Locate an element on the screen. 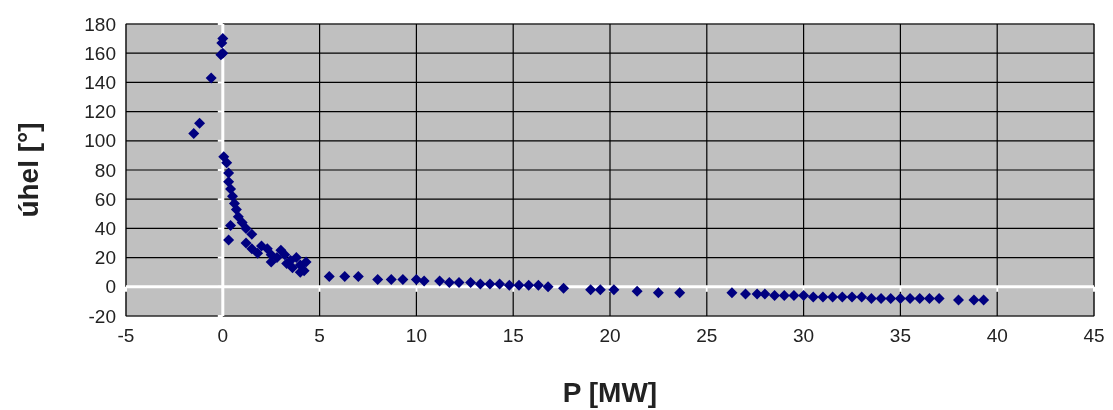 The image size is (1113, 410). y-tick-label: -20 is located at coordinates (102, 316).